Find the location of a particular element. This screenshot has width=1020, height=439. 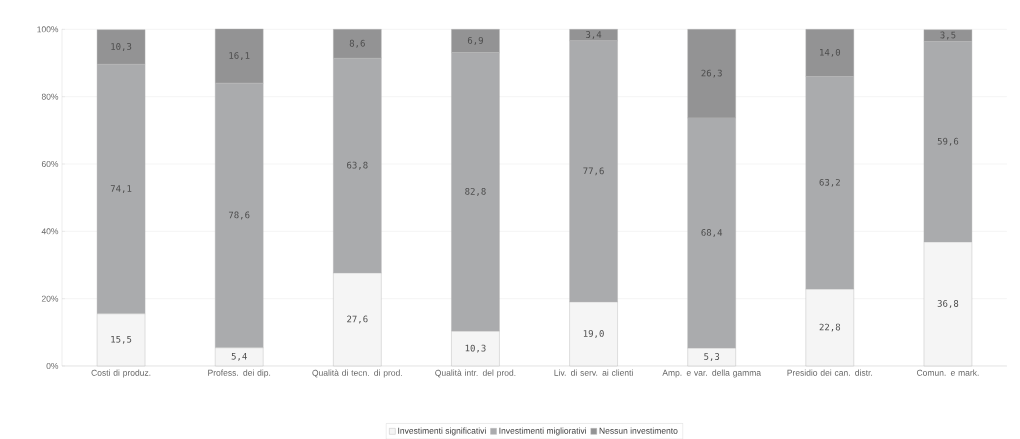

data-label: 3,4 is located at coordinates (594, 34).